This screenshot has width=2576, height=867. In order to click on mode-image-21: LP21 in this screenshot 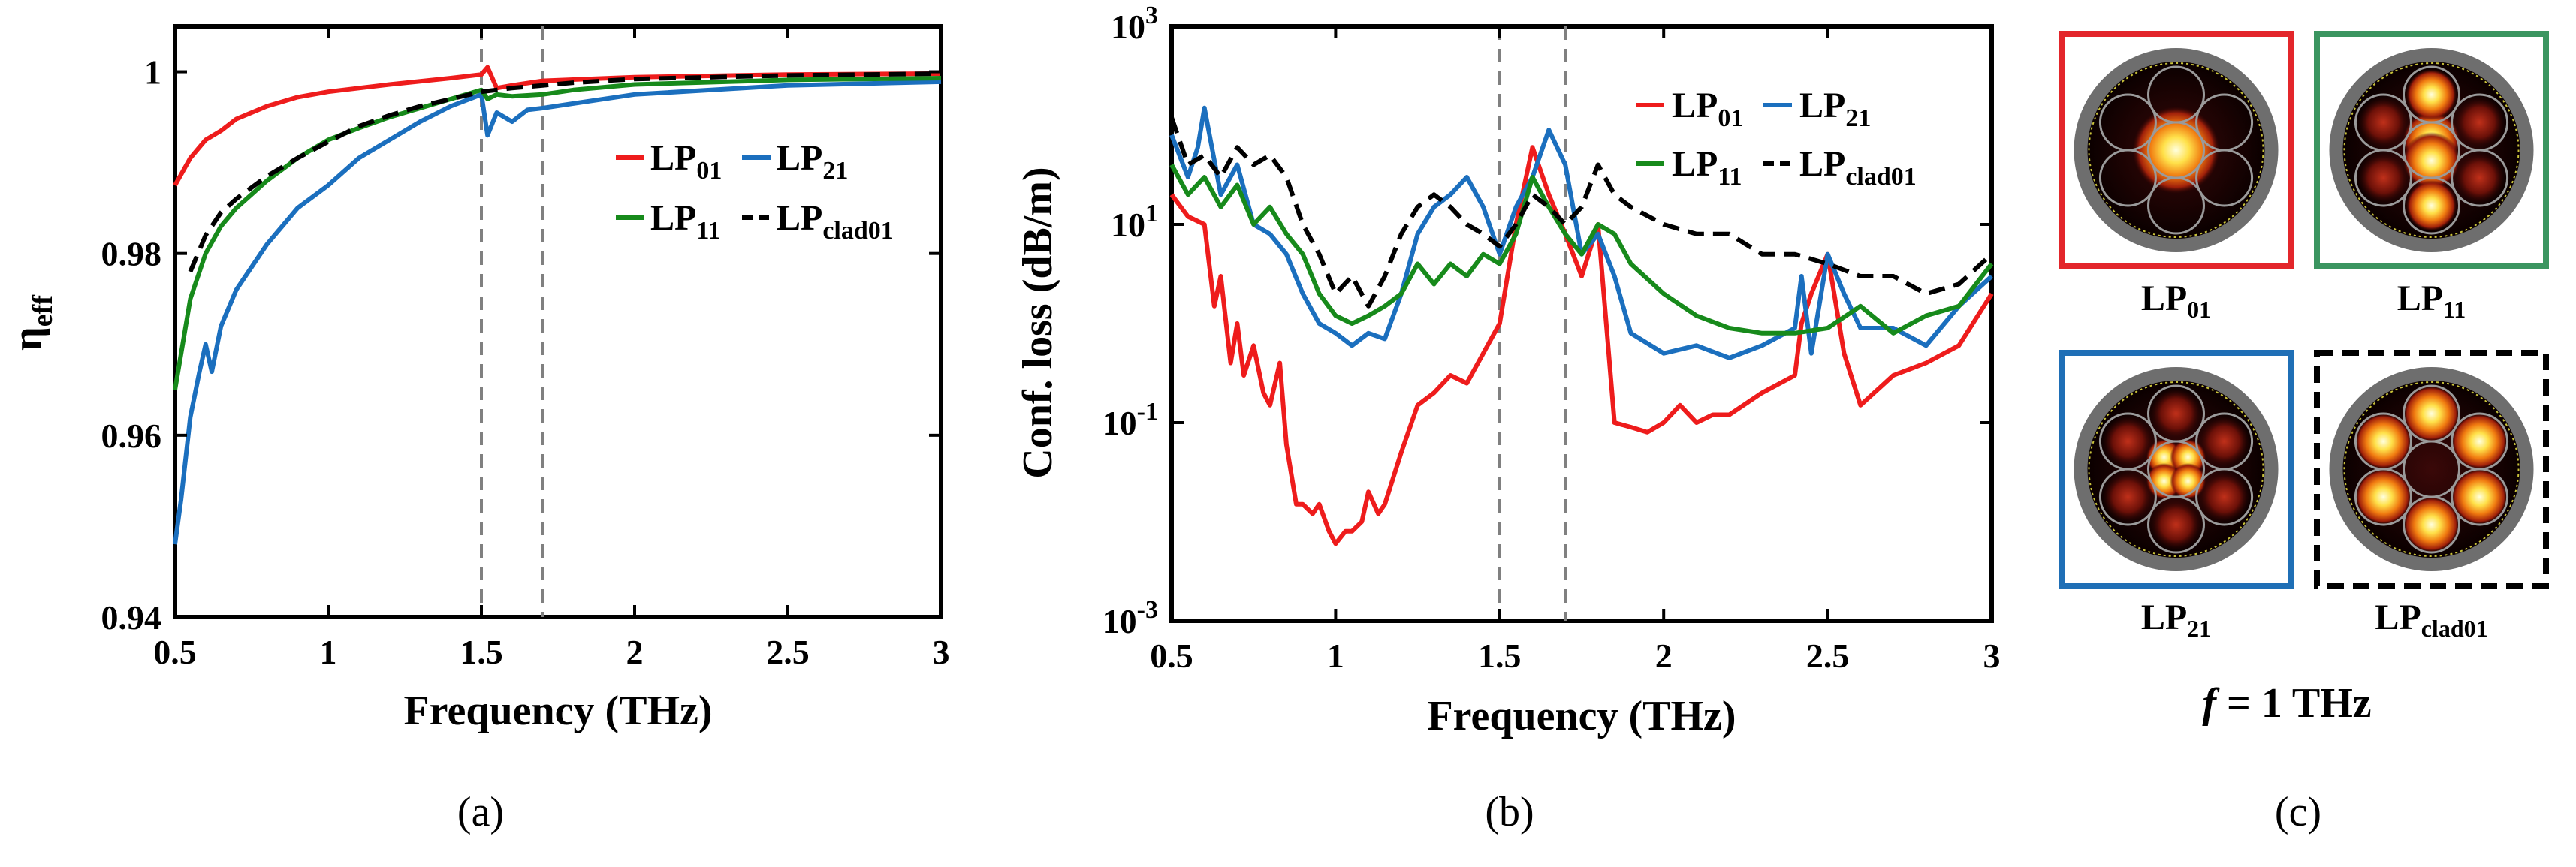, I will do `click(2176, 496)`.